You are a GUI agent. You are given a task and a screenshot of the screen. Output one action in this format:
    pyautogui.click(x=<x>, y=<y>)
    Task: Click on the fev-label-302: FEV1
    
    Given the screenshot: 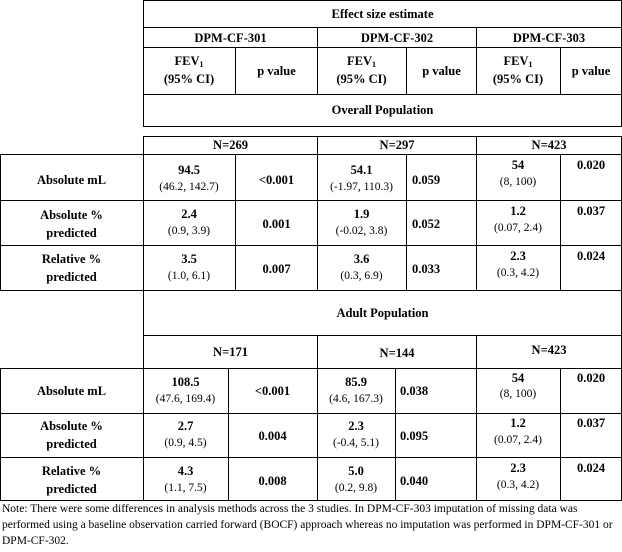 What is the action you would take?
    pyautogui.click(x=361, y=63)
    